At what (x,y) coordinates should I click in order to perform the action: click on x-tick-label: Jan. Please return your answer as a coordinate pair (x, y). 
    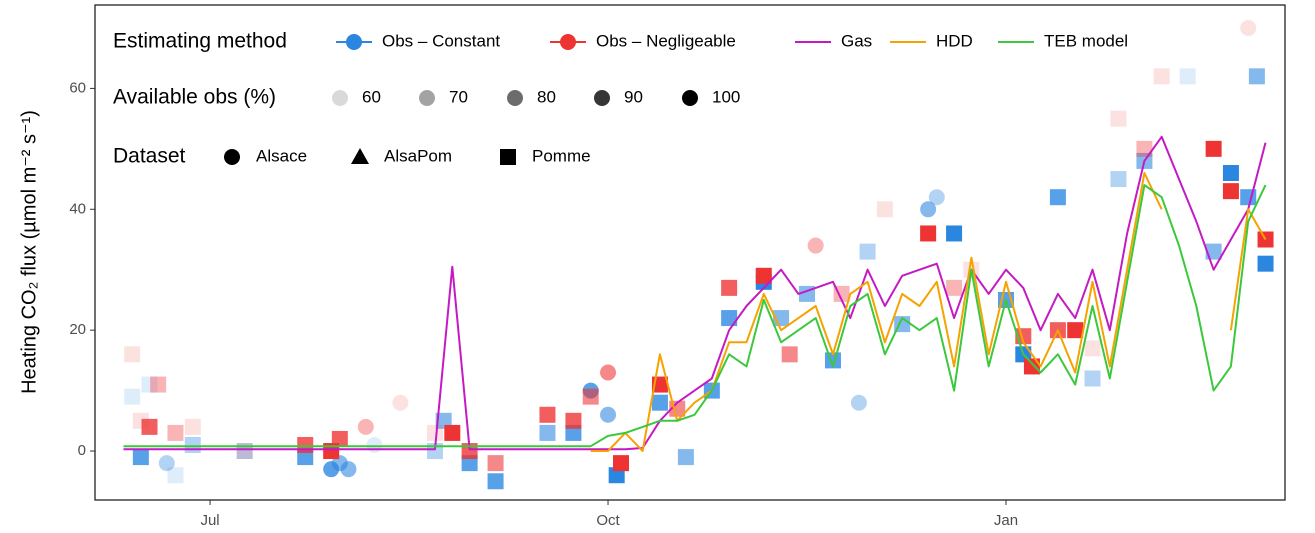
    Looking at the image, I should click on (1006, 520).